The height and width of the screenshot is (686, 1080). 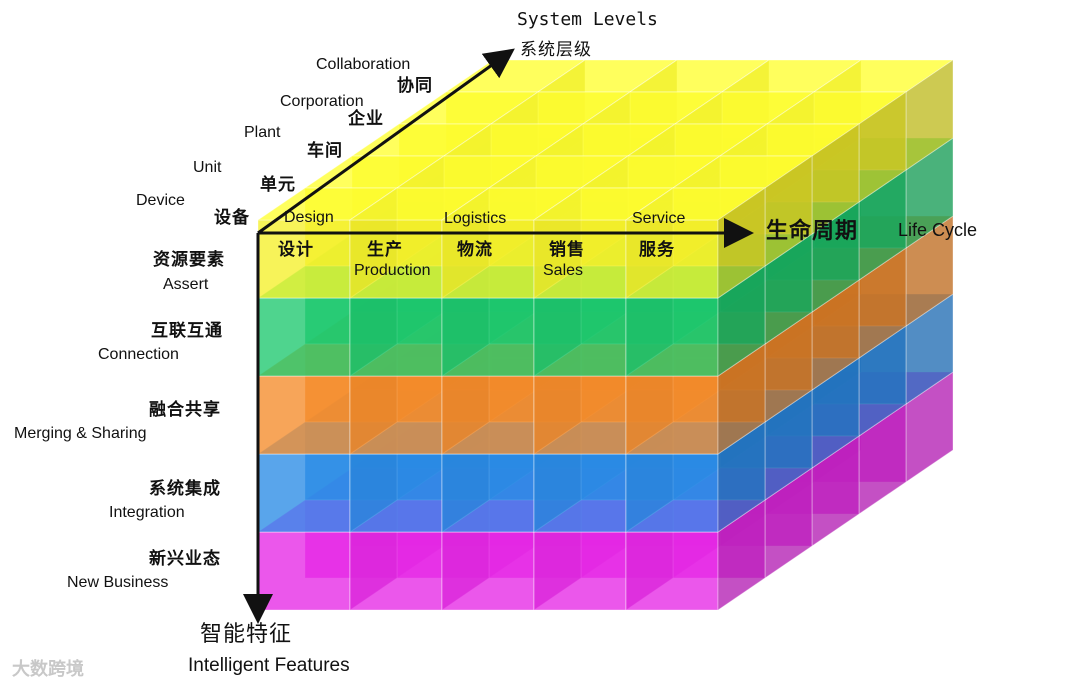 What do you see at coordinates (118, 582) in the screenshot?
I see `feature-en-new-business: New Business` at bounding box center [118, 582].